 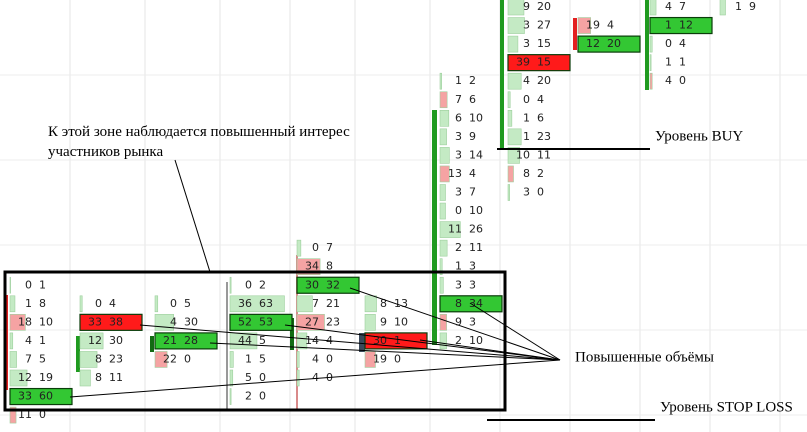 What do you see at coordinates (266, 321) in the screenshot?
I see `ask: 53` at bounding box center [266, 321].